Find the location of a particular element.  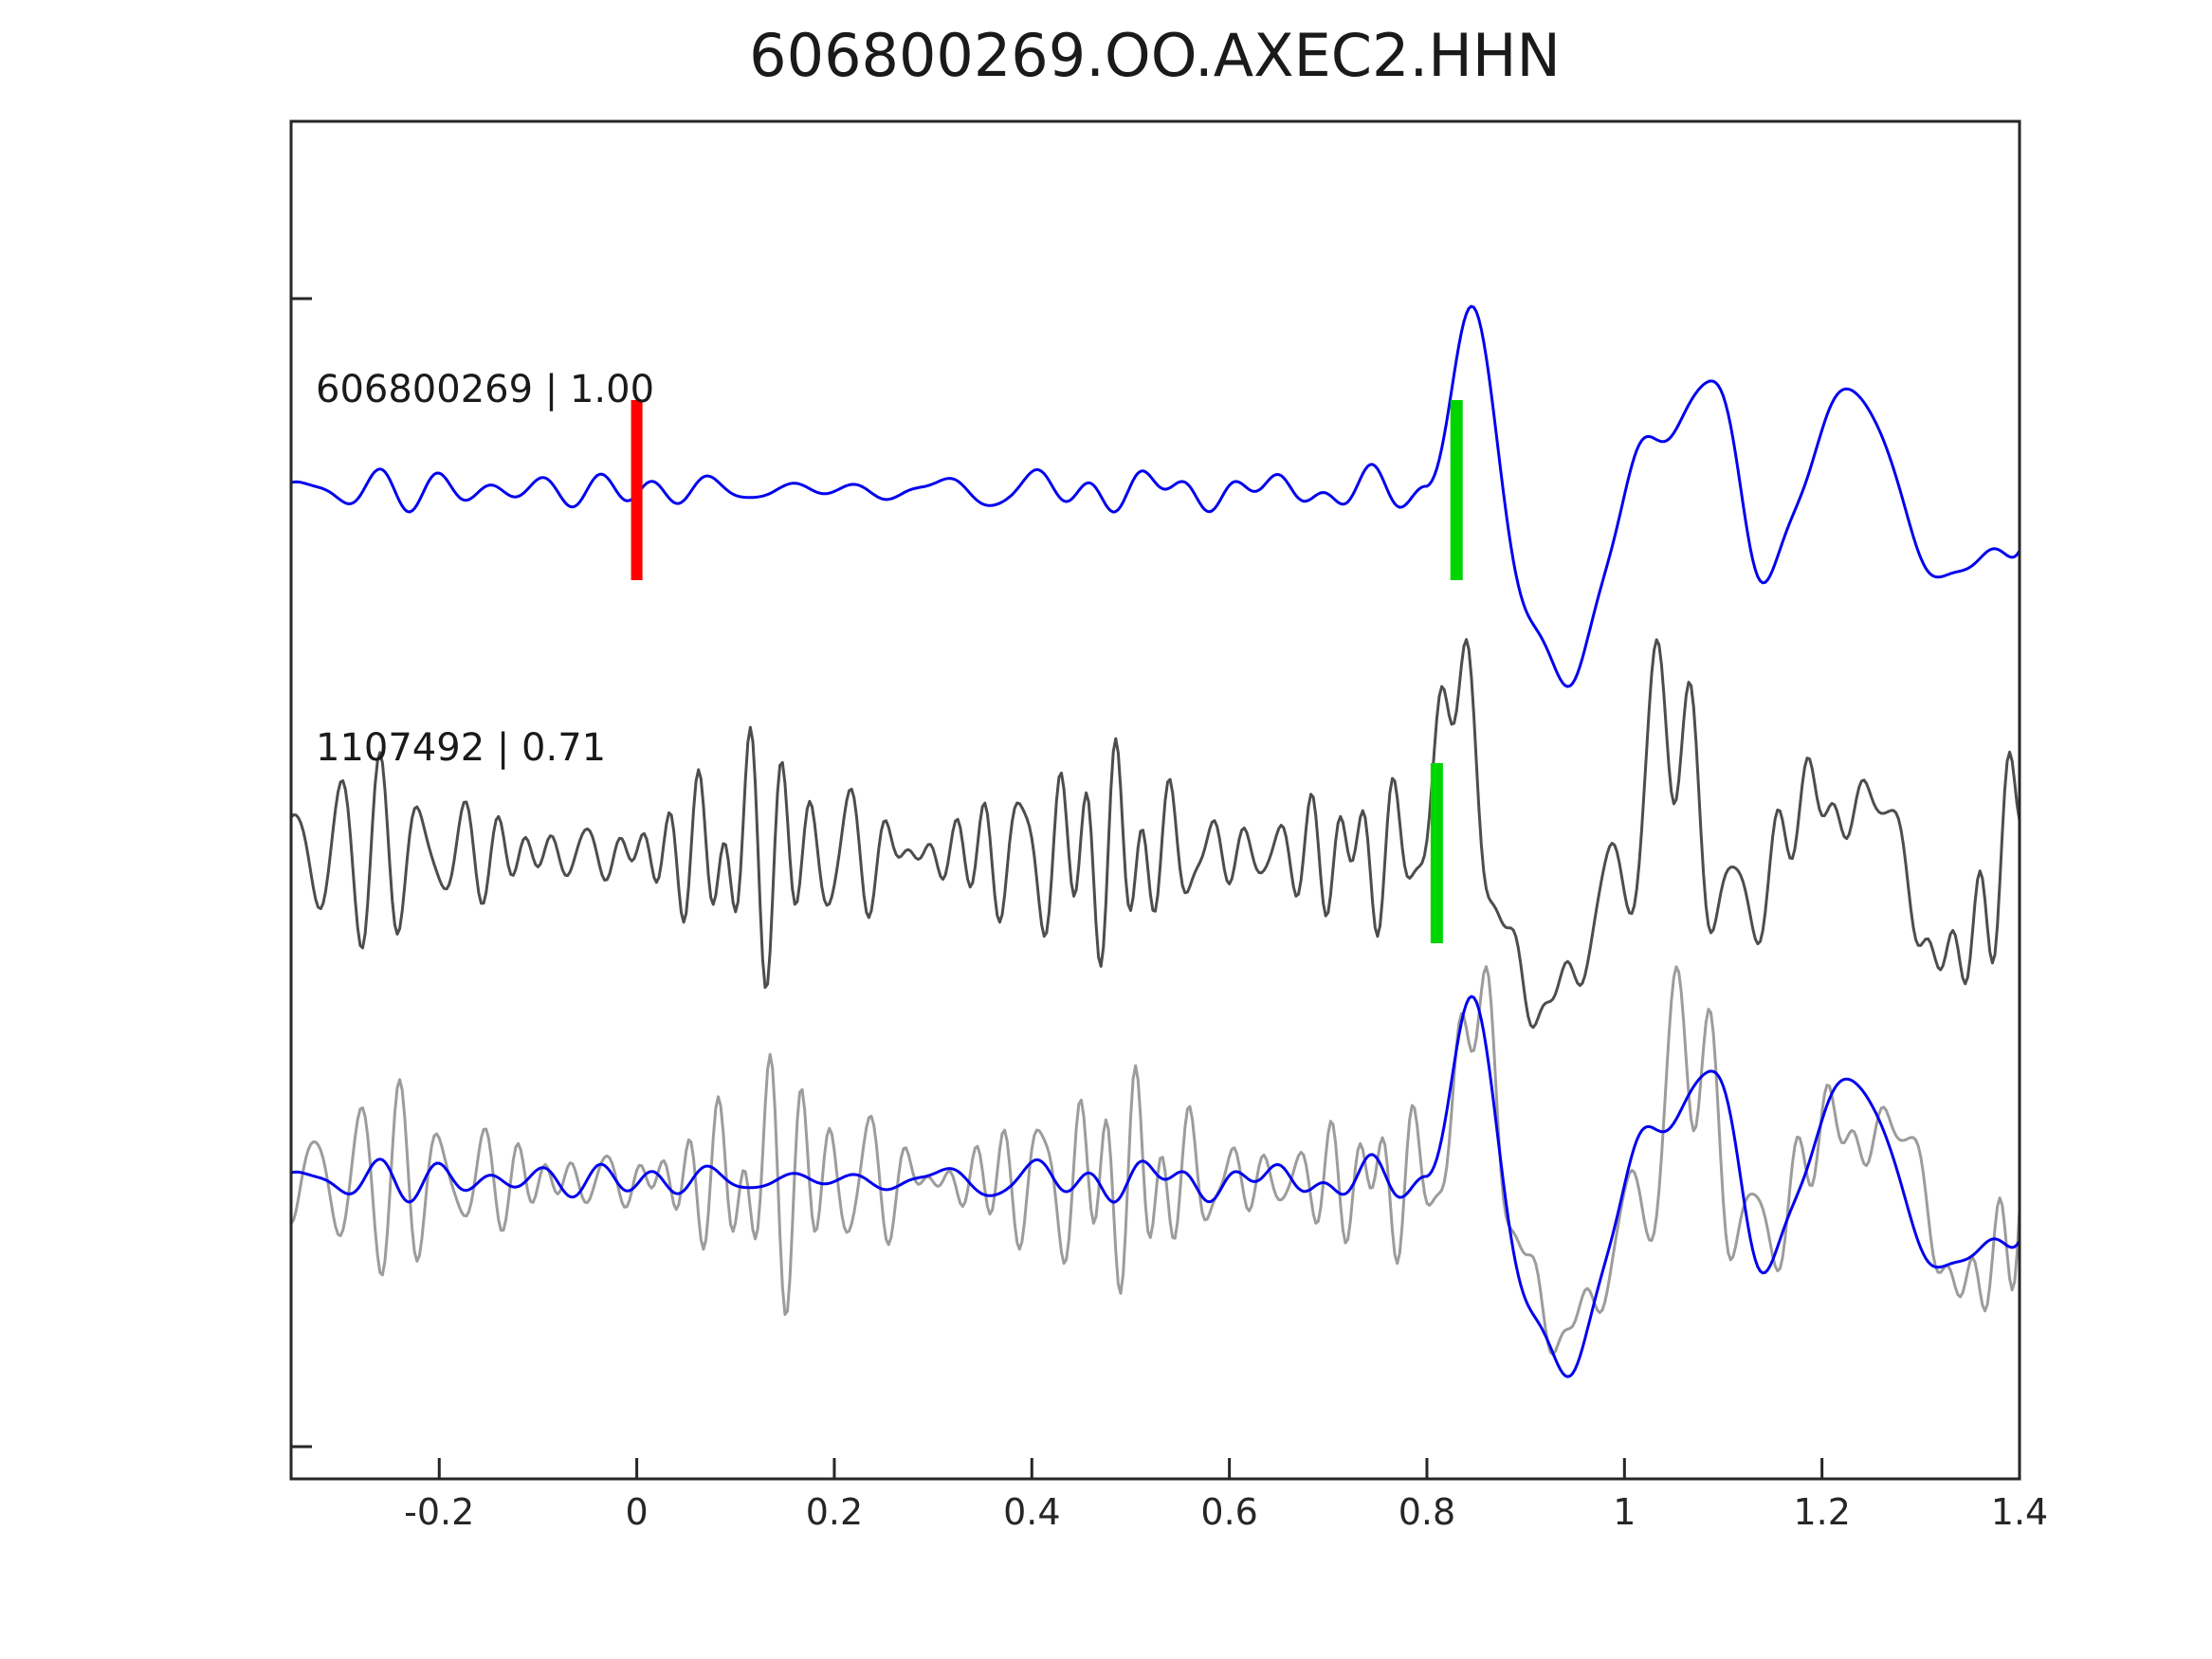

x-tick-label: 0.4 is located at coordinates (1031, 1512).